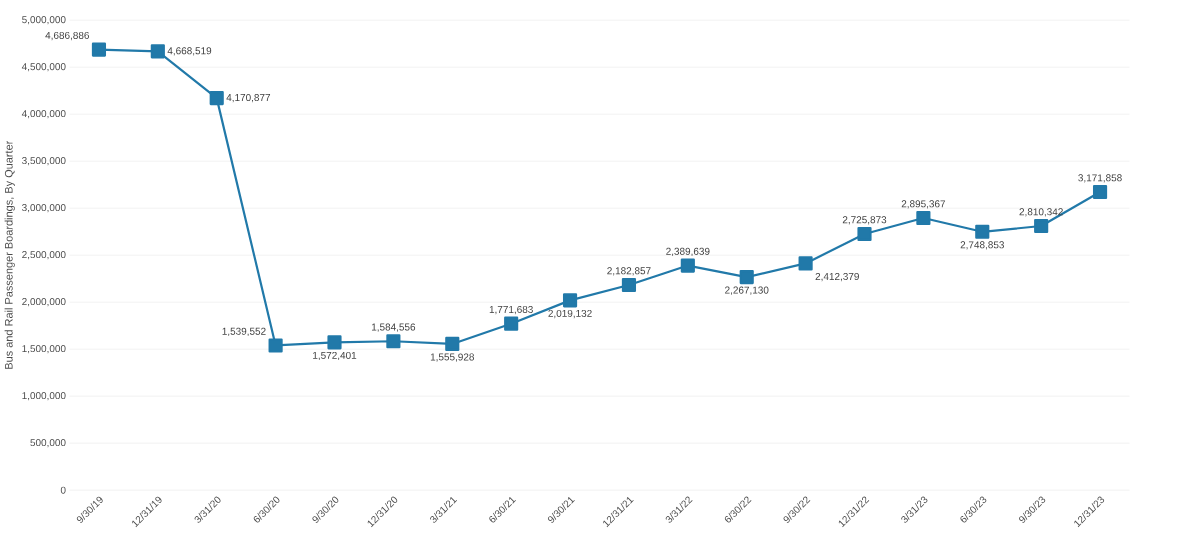 The width and height of the screenshot is (1188, 556). What do you see at coordinates (63, 490) in the screenshot?
I see `y-tick-label: 0` at bounding box center [63, 490].